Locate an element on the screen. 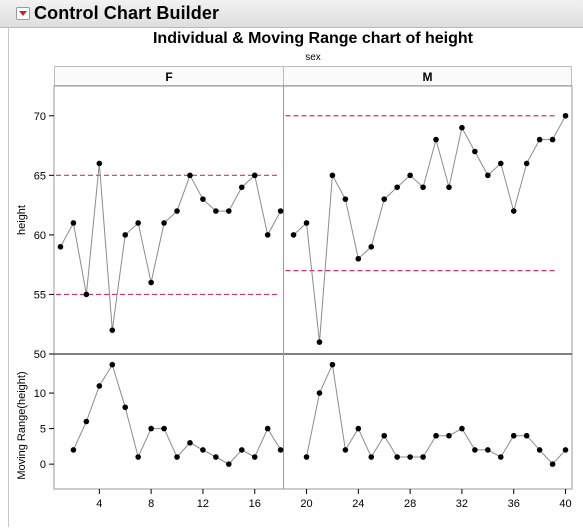 The width and height of the screenshot is (583, 529). x-tick-label: 12 is located at coordinates (203, 504).